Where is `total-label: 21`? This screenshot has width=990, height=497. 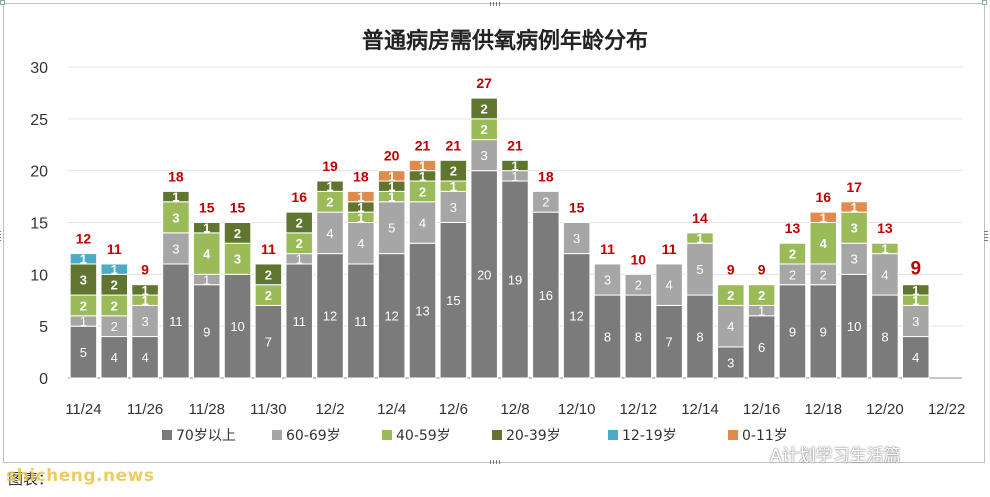
total-label: 21 is located at coordinates (454, 145).